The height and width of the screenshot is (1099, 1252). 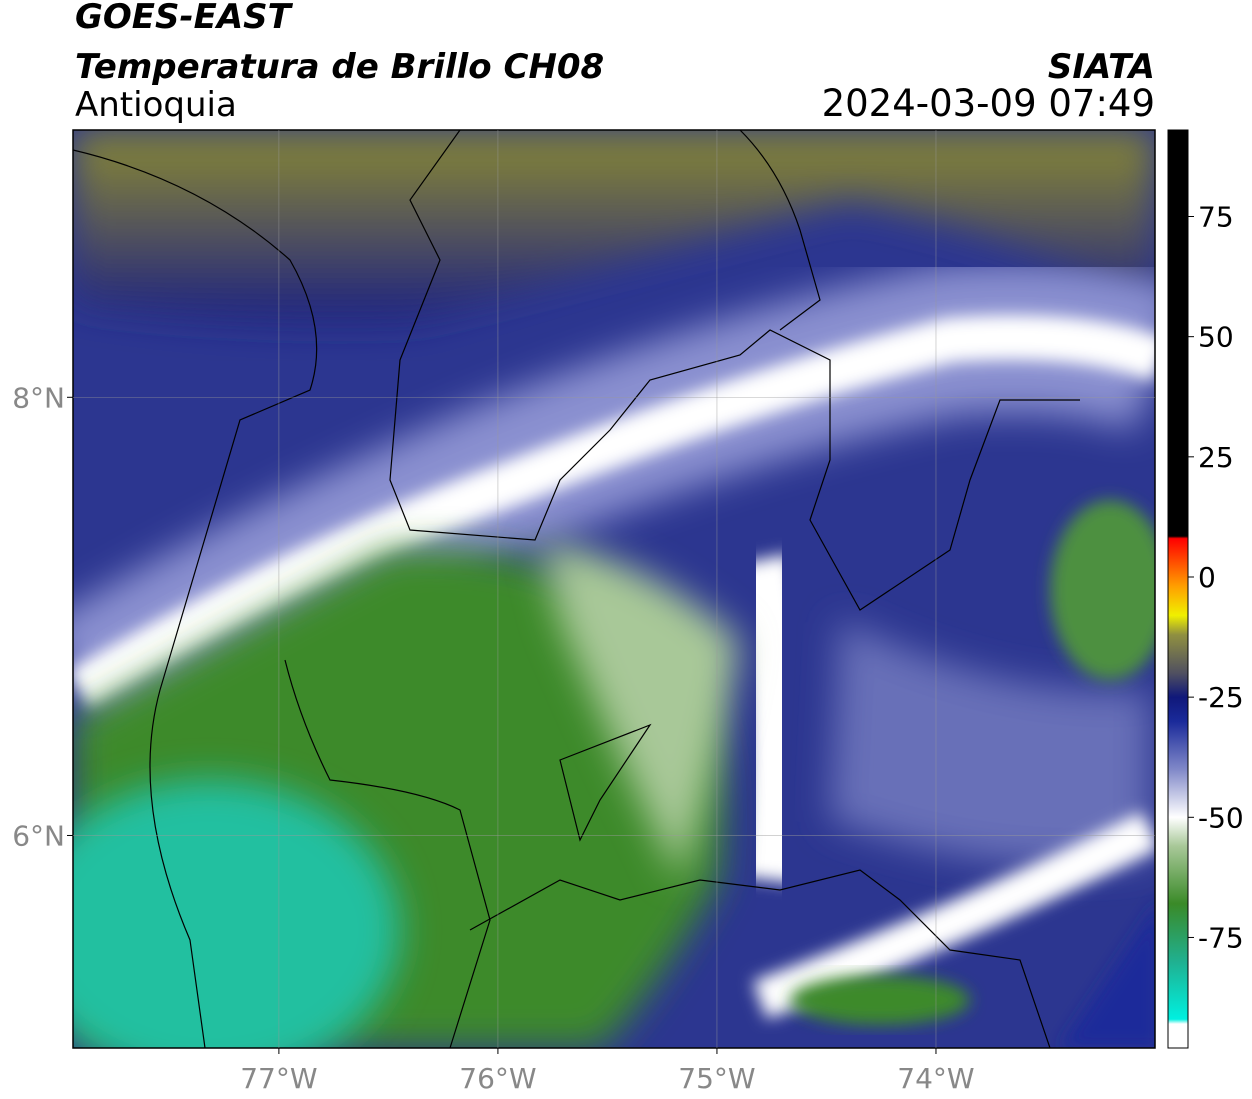 I want to click on y-tick-label: 6°N, so click(x=38, y=835).